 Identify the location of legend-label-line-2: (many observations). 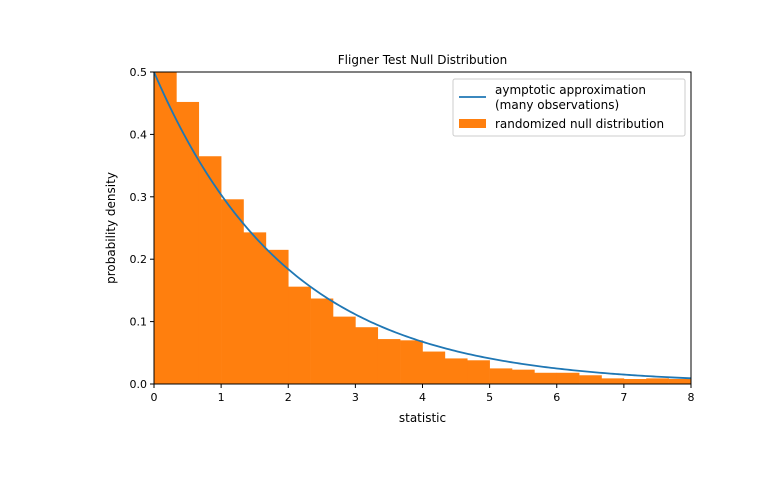
(557, 105).